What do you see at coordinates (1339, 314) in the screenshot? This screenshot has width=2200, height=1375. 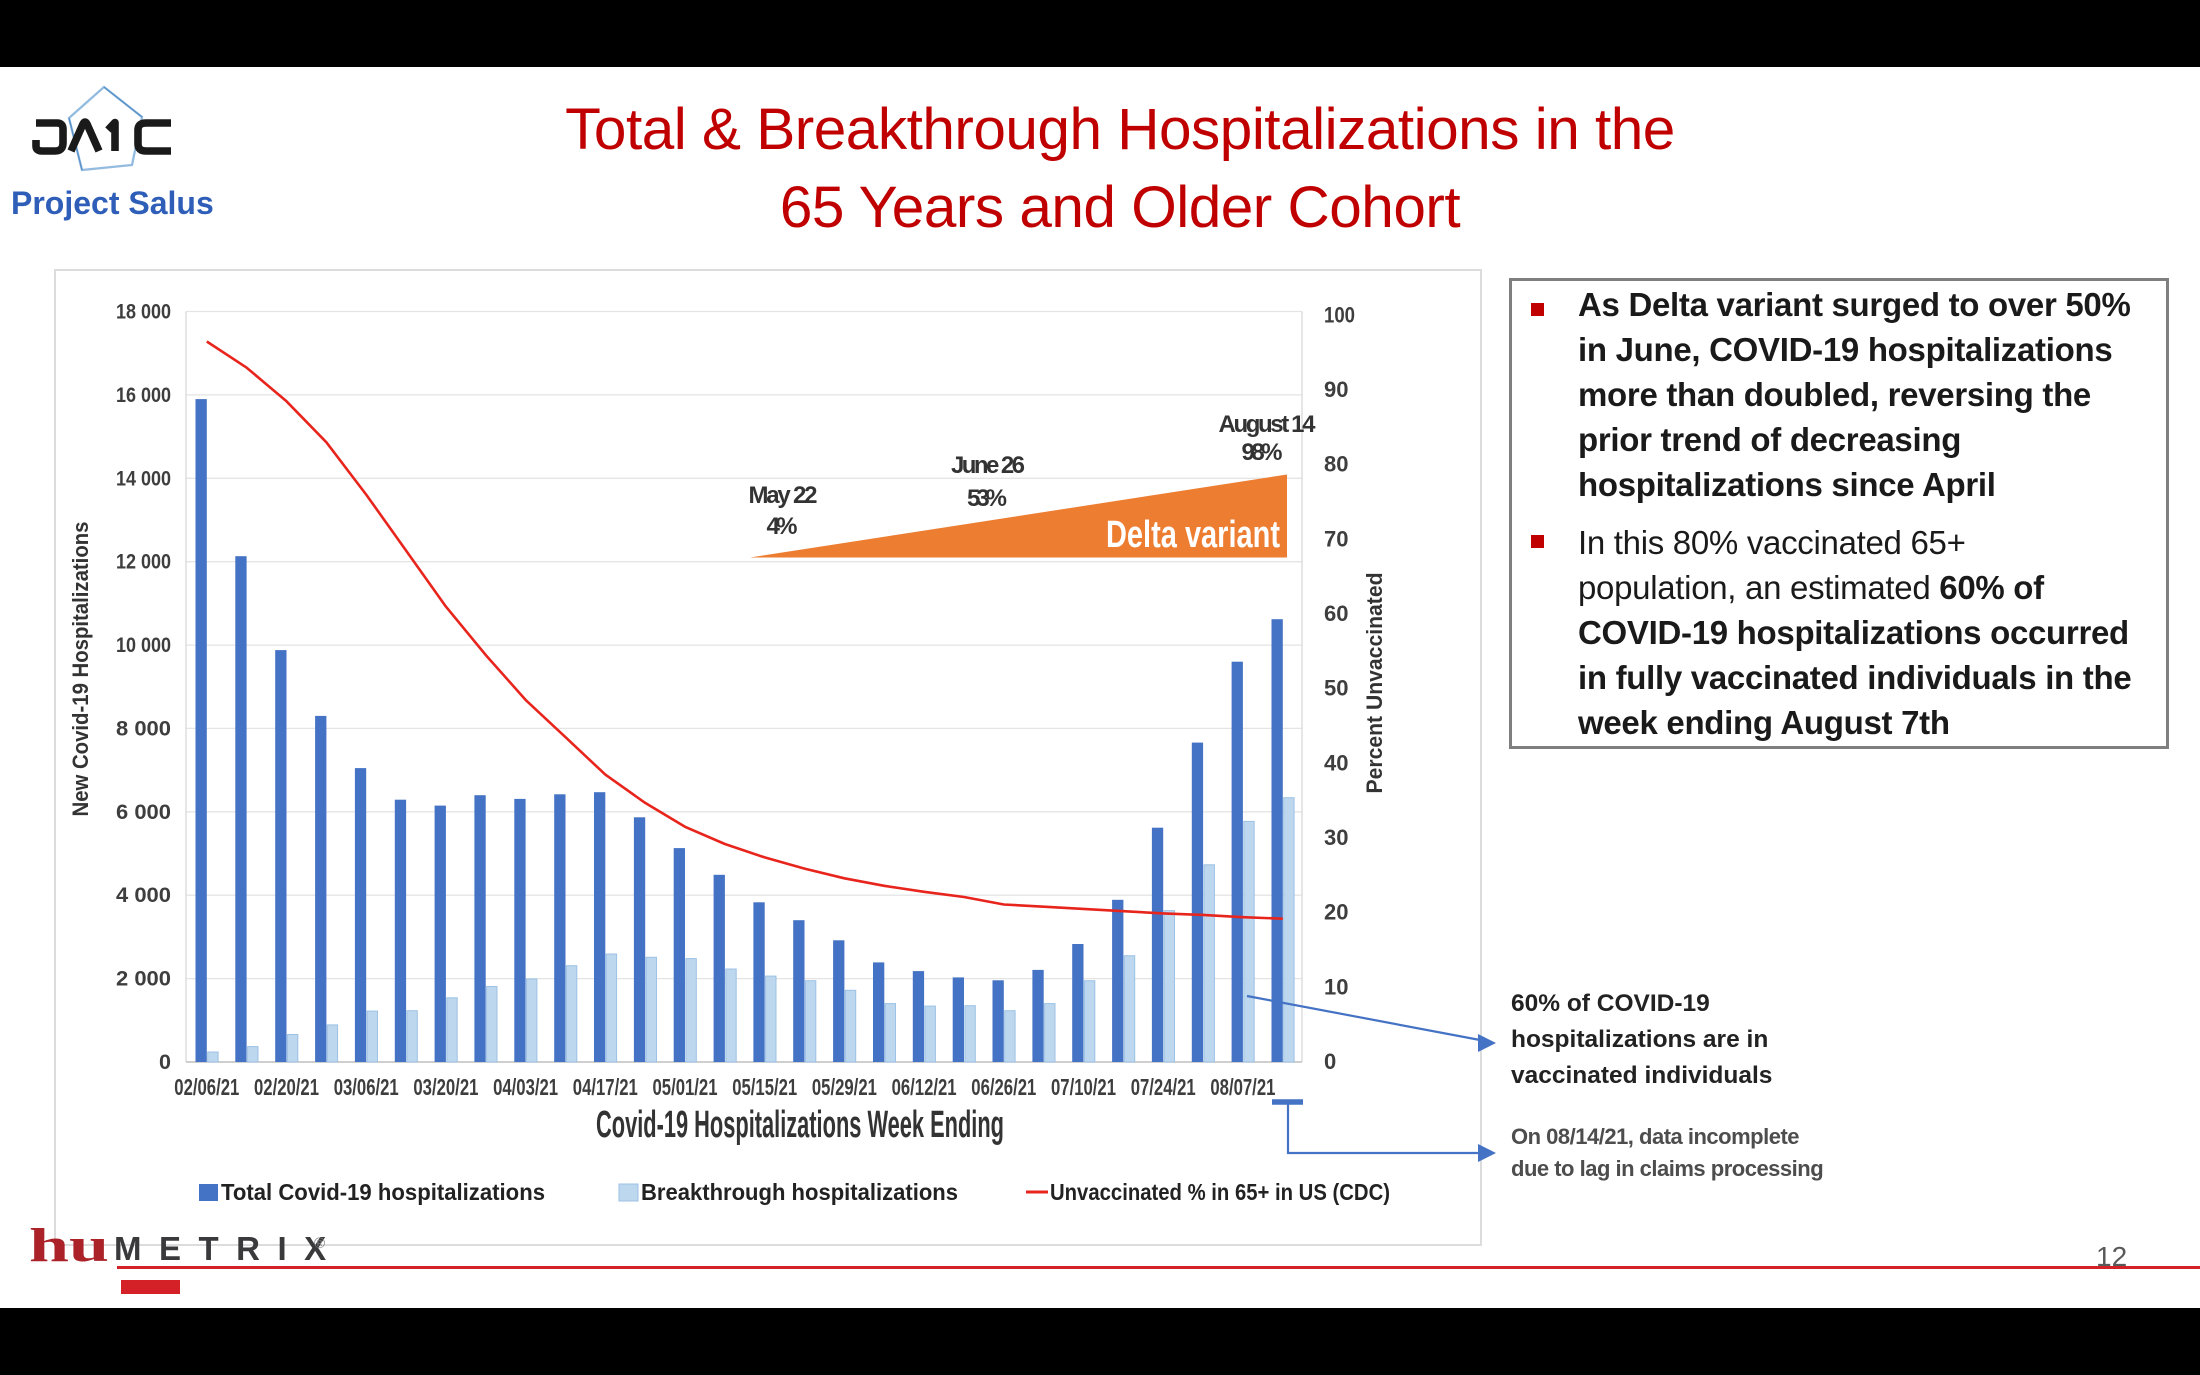 I see `svg-text: 100` at bounding box center [1339, 314].